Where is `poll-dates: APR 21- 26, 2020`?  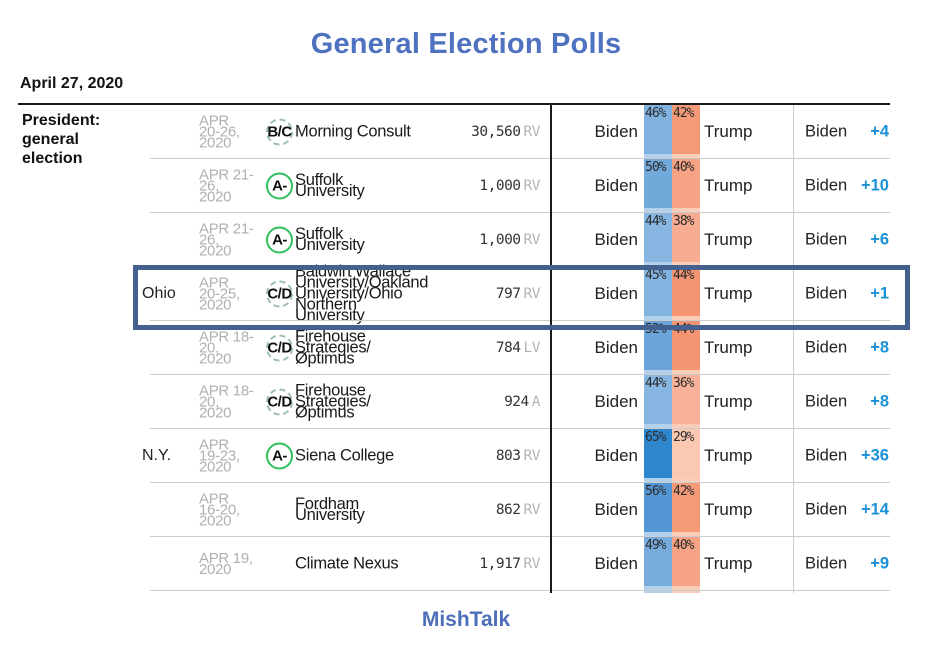 poll-dates: APR 21- 26, 2020 is located at coordinates (226, 240).